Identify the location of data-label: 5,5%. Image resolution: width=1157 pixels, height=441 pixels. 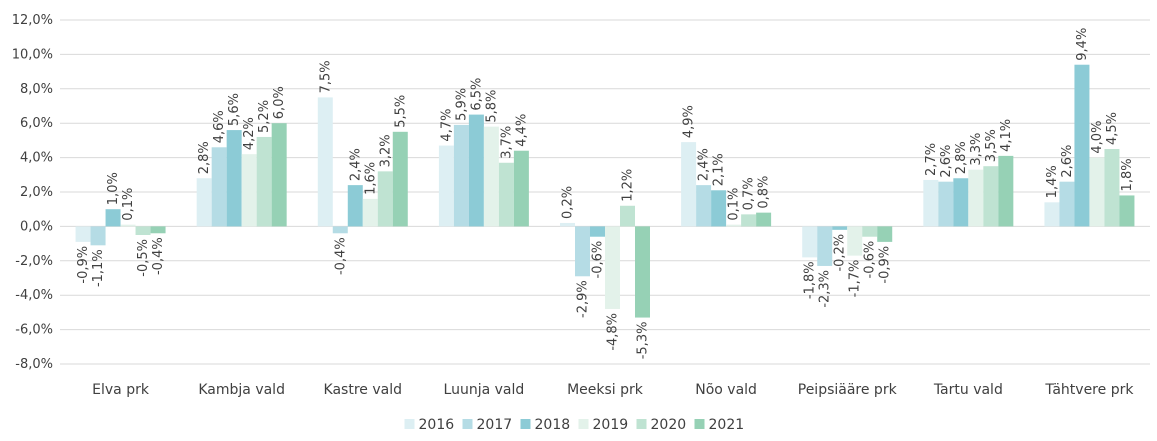
(400, 111).